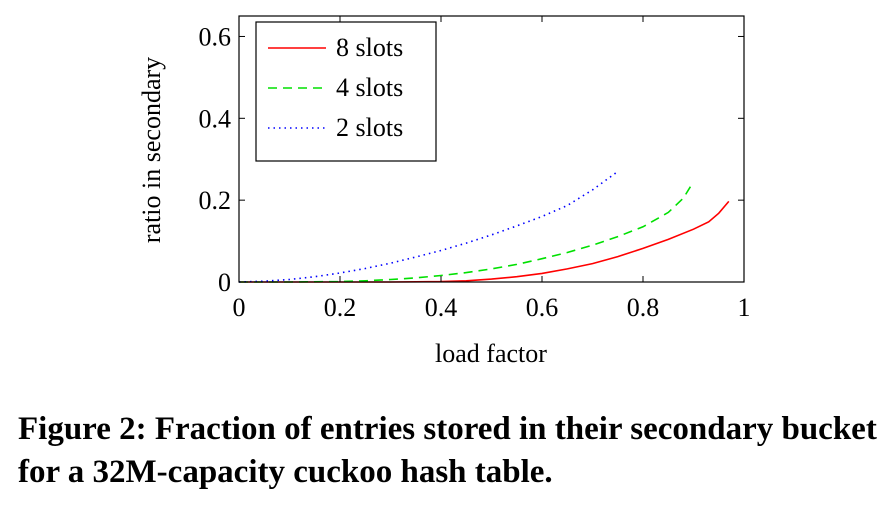  Describe the element at coordinates (369, 87) in the screenshot. I see `legend-label-2: 4 slots` at that location.